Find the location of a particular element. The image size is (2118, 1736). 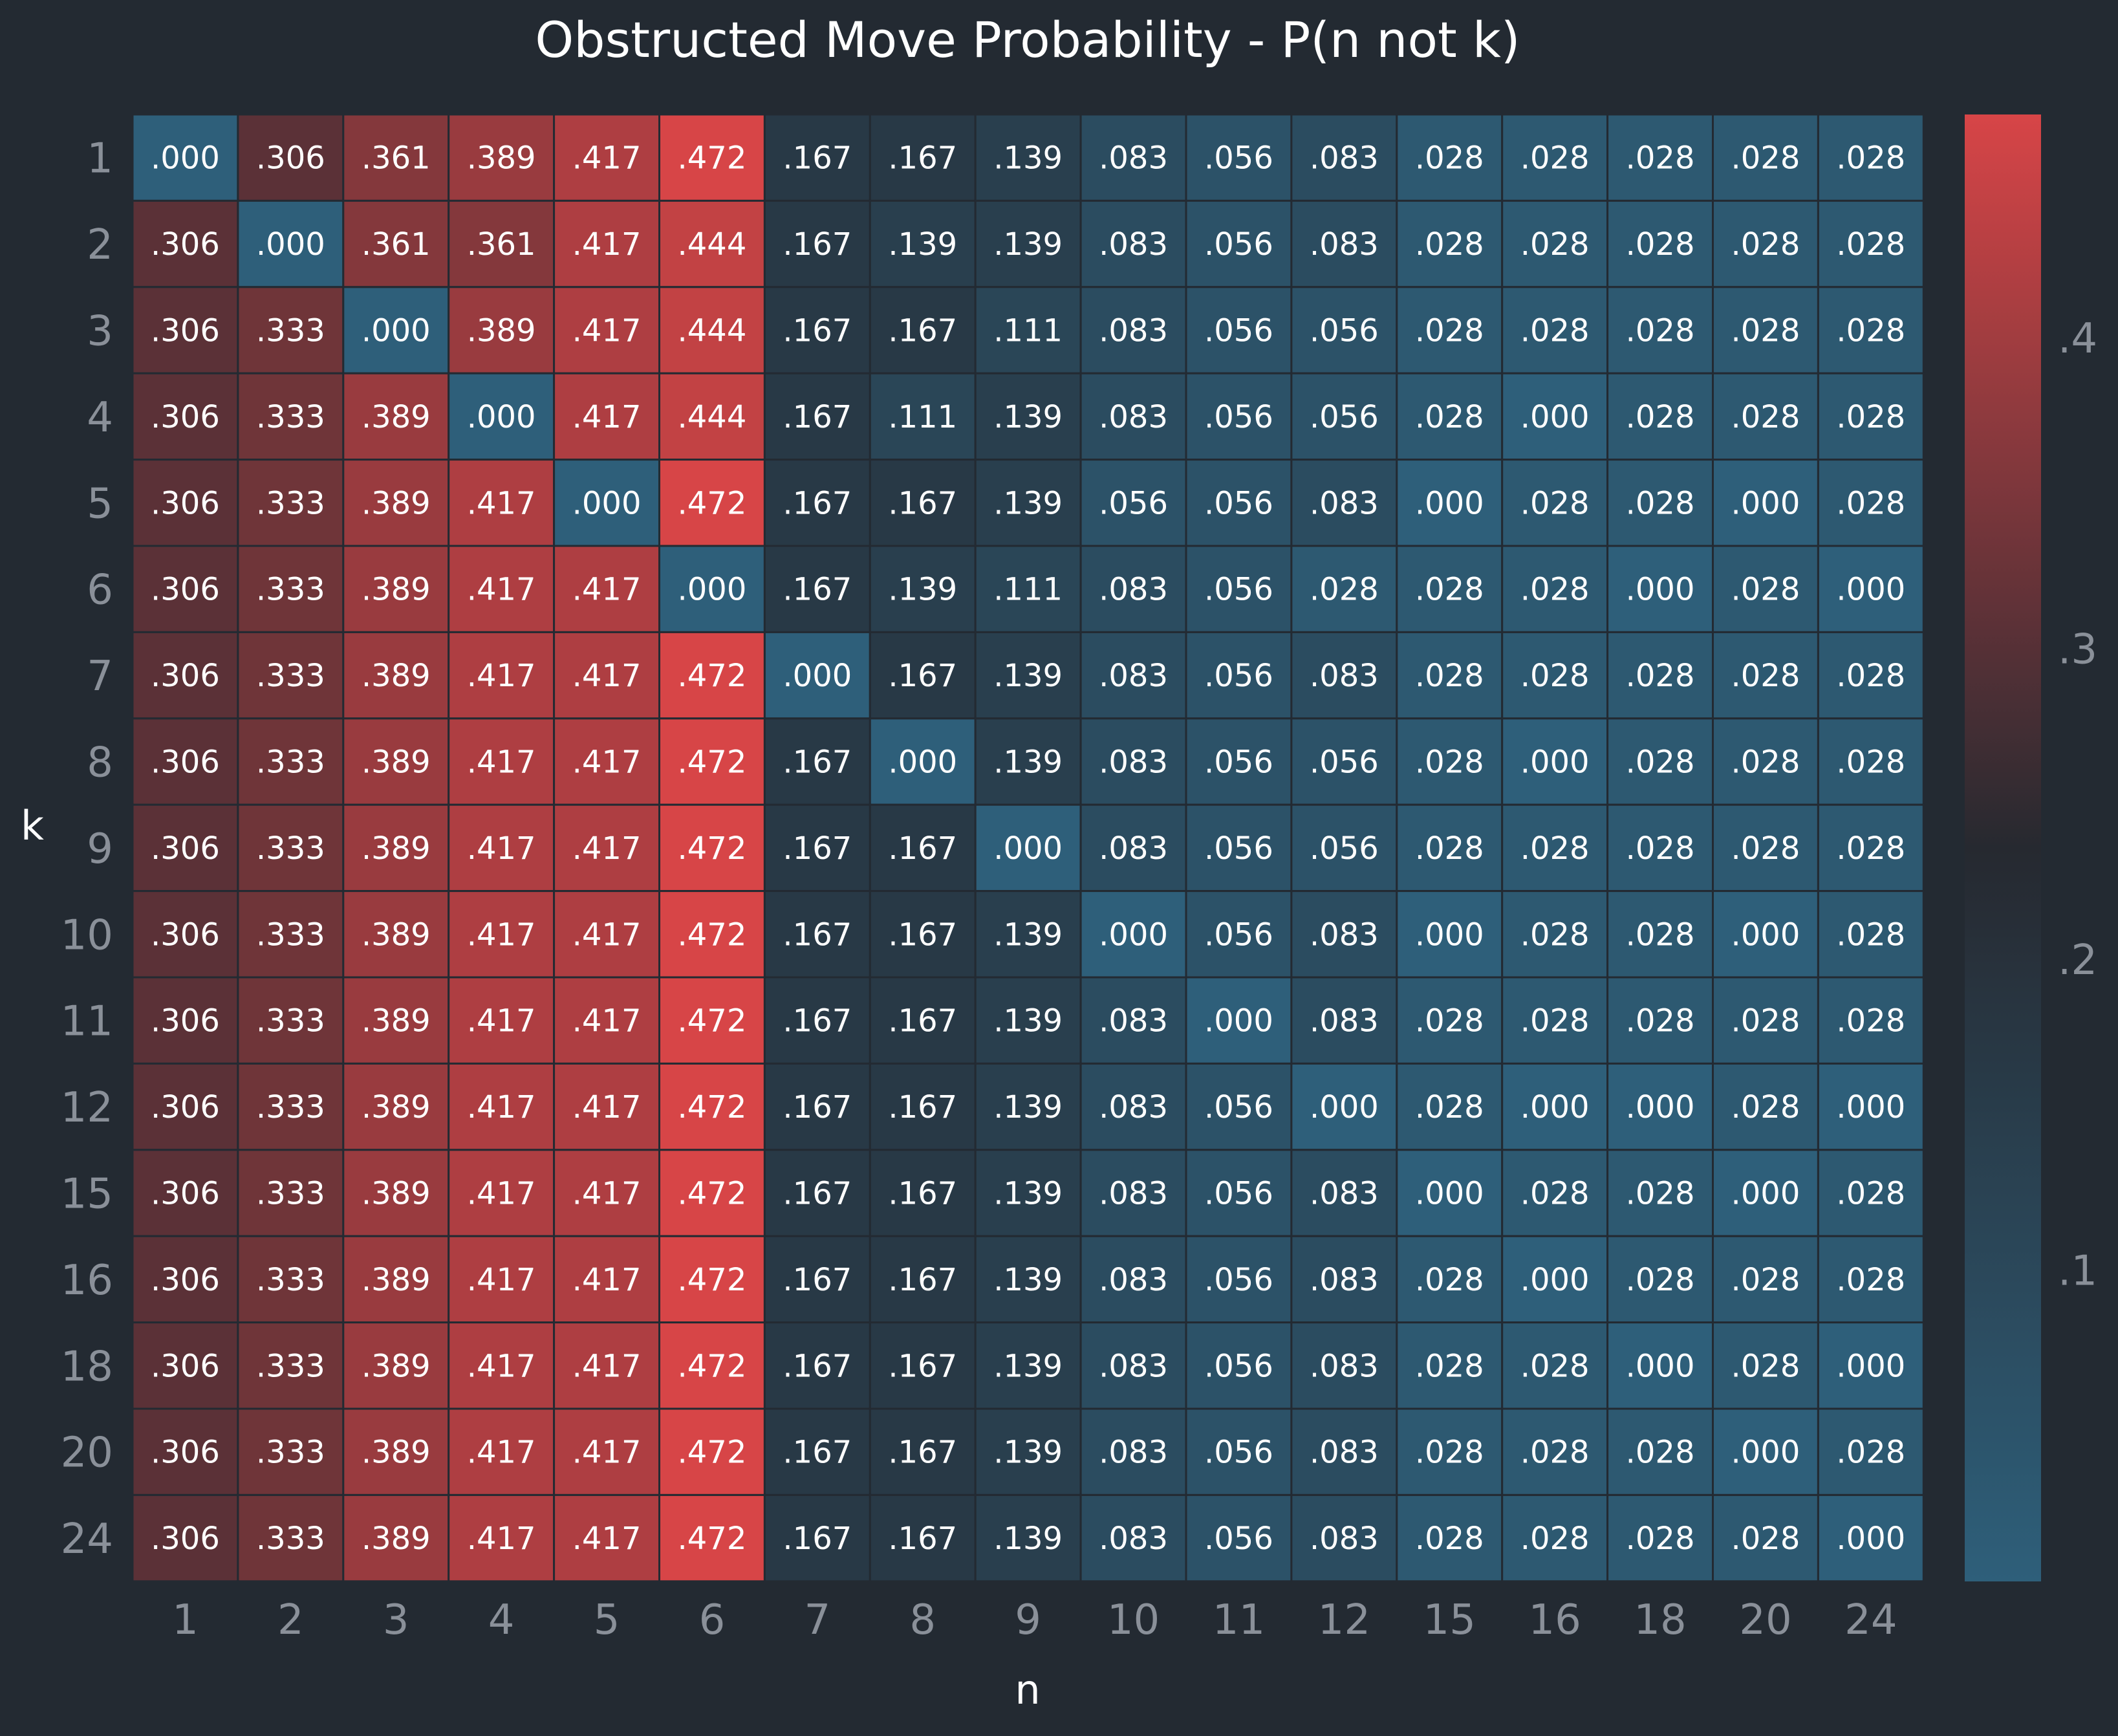

x-tick-label: 4 is located at coordinates (501, 1620).